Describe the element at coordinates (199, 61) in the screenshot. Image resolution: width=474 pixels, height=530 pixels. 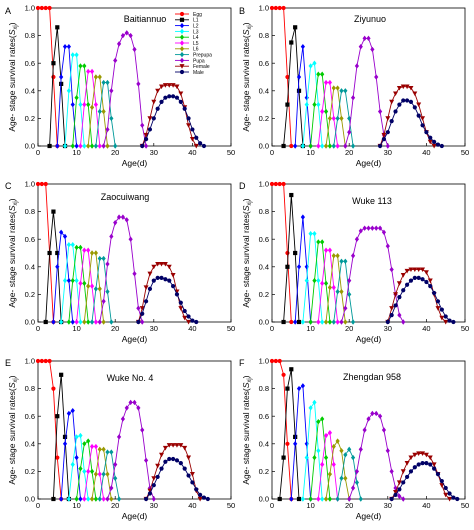
I see `legend-label: Pupa` at that location.